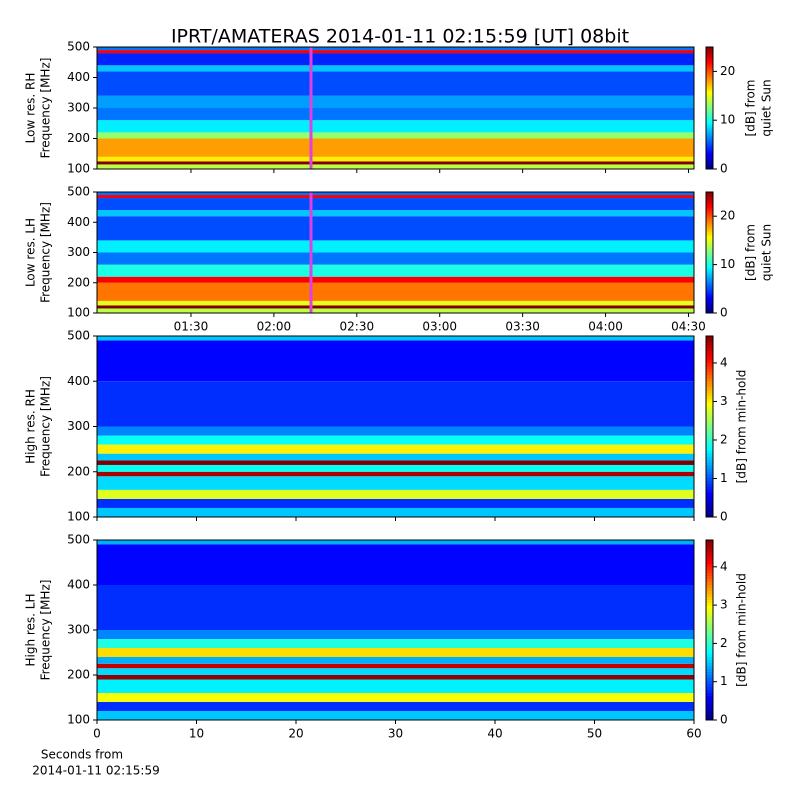 This screenshot has width=800, height=804. Describe the element at coordinates (31, 629) in the screenshot. I see `y-axis-label: High res. LH` at that location.